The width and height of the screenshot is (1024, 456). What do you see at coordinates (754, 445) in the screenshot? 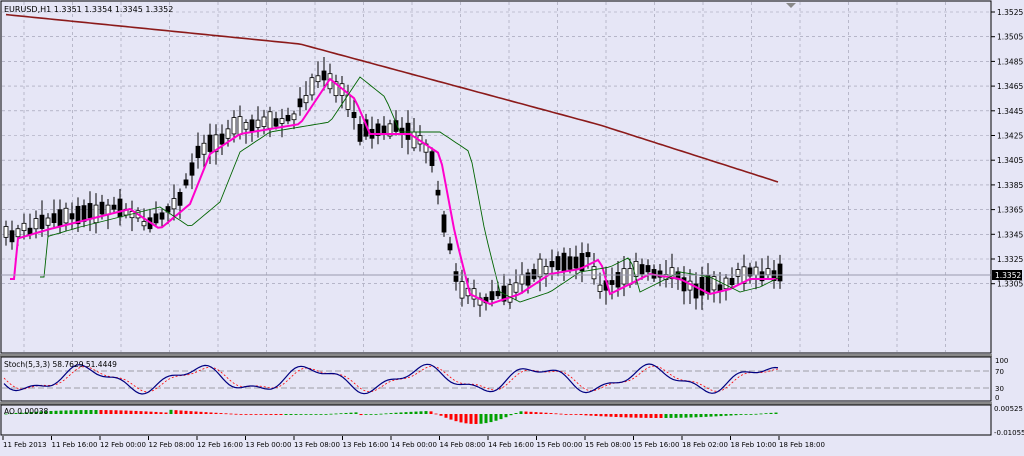
I see `time-tick-label: 18 Feb 10:00` at bounding box center [754, 445].